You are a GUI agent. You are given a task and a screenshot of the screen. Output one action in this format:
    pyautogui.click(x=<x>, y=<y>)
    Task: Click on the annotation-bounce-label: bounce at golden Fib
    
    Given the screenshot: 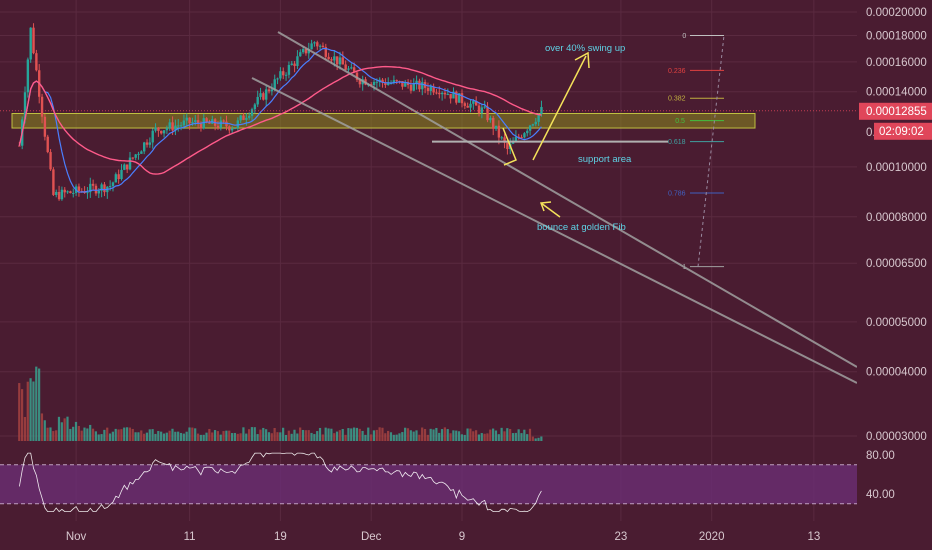 What is the action you would take?
    pyautogui.click(x=581, y=227)
    